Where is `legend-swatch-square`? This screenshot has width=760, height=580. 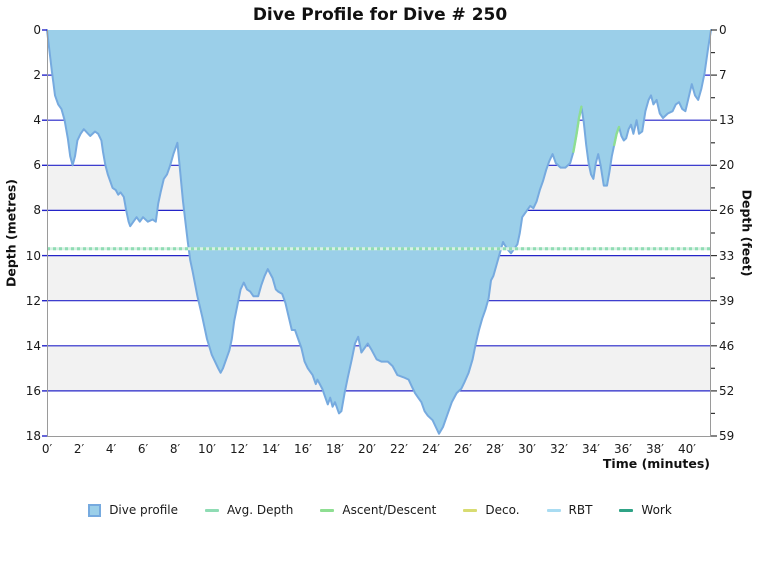 legend-swatch-square is located at coordinates (95, 510).